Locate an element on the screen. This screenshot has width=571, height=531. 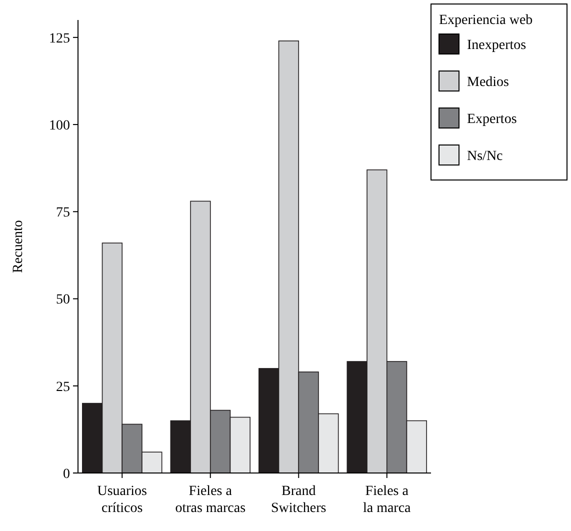
x-tick-label: Fieles a otras marcas is located at coordinates (210, 500).